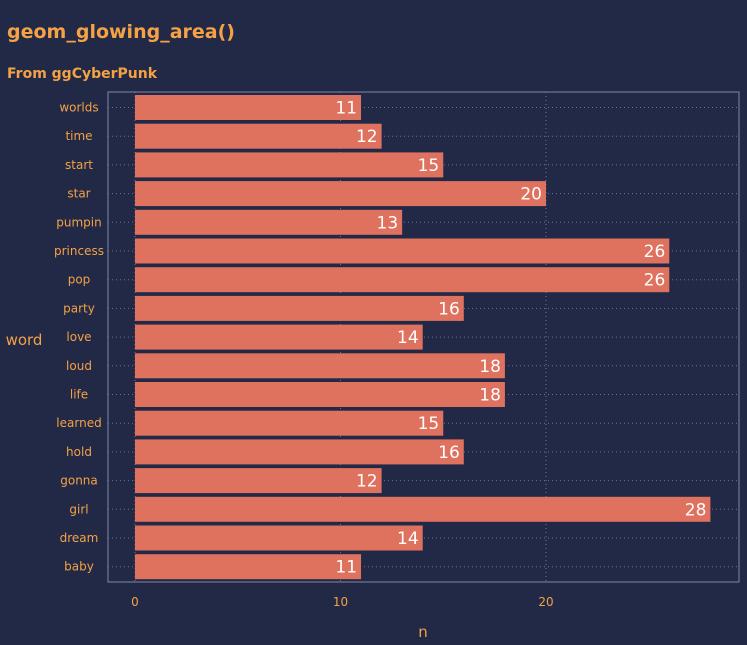 The height and width of the screenshot is (645, 747). I want to click on data-label-star: 20, so click(531, 195).